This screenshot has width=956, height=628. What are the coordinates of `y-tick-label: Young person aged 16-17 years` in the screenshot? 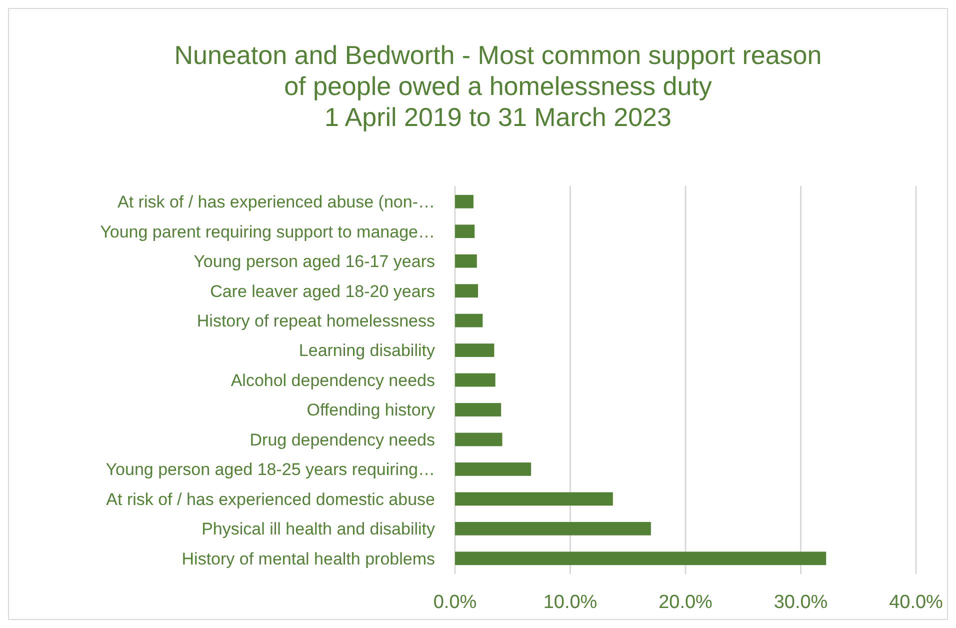 It's located at (314, 262).